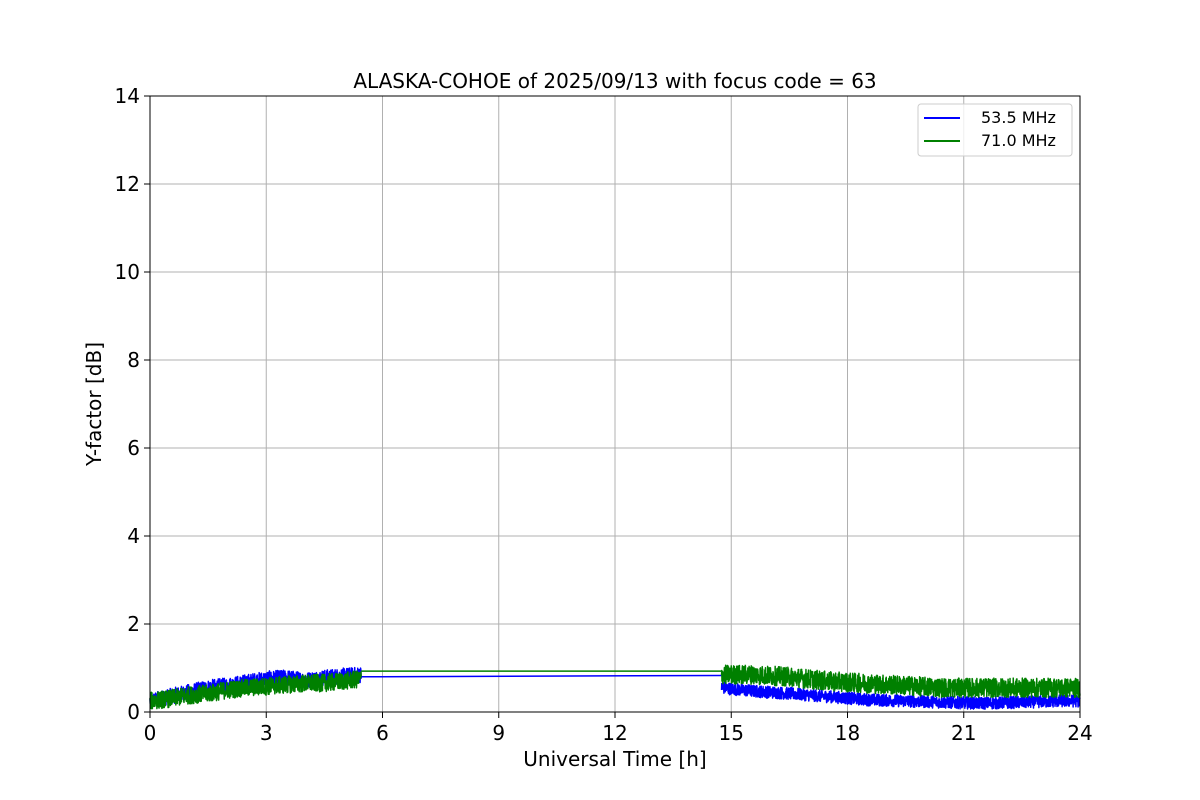  What do you see at coordinates (127, 96) in the screenshot?
I see `y-tick-label: 14` at bounding box center [127, 96].